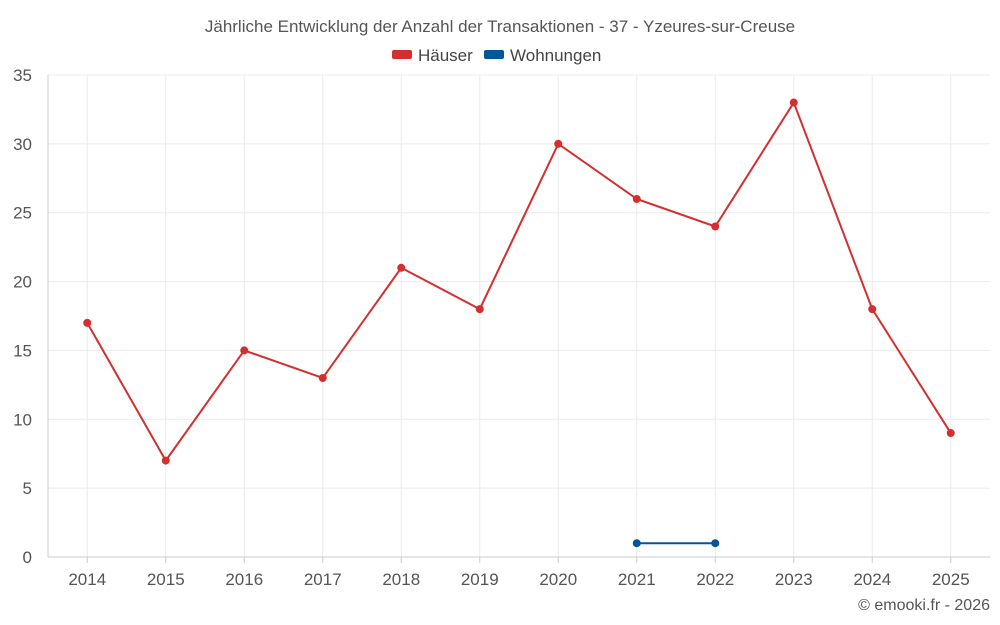  What do you see at coordinates (27, 488) in the screenshot?
I see `y-tick-label: 5` at bounding box center [27, 488].